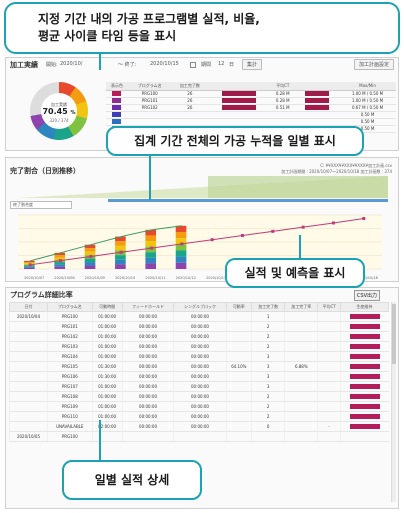 The image size is (404, 513). Describe the element at coordinates (199, 336) in the screenshot. I see `detail-row: PRG102 01:00:00 00:00:00 00:00:00 2` at that location.